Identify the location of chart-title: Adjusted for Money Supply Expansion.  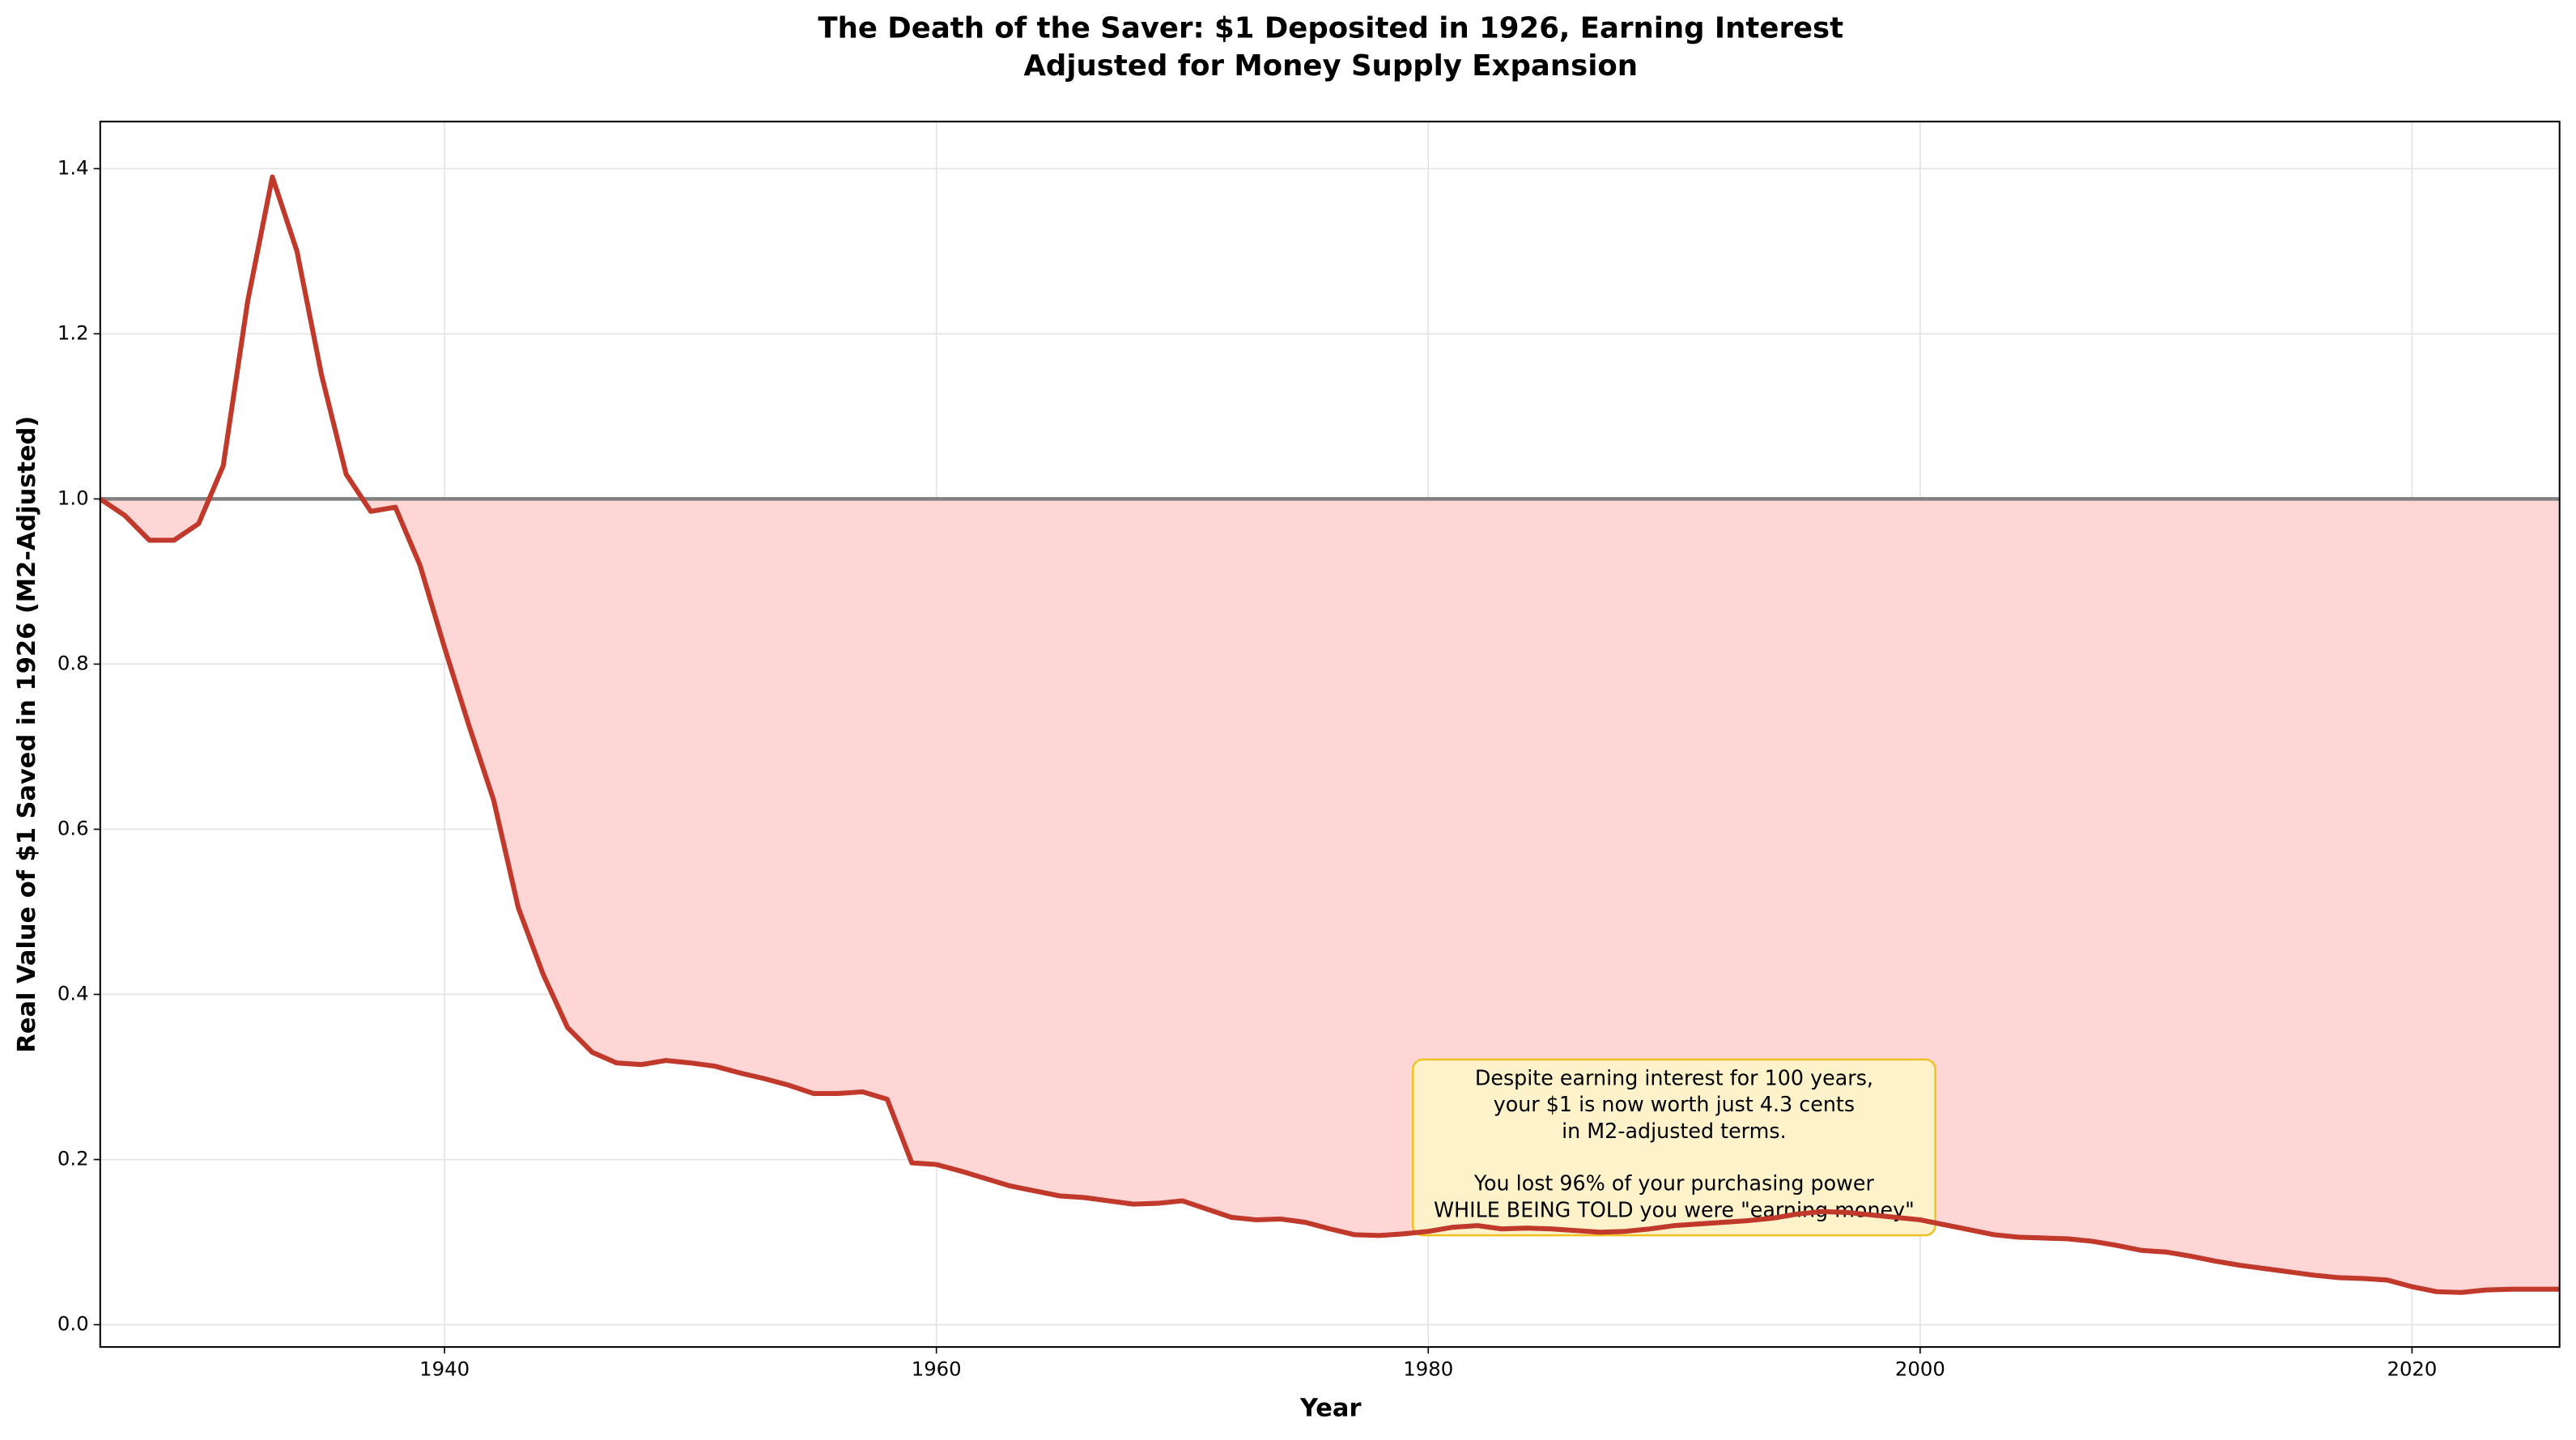
(1330, 66).